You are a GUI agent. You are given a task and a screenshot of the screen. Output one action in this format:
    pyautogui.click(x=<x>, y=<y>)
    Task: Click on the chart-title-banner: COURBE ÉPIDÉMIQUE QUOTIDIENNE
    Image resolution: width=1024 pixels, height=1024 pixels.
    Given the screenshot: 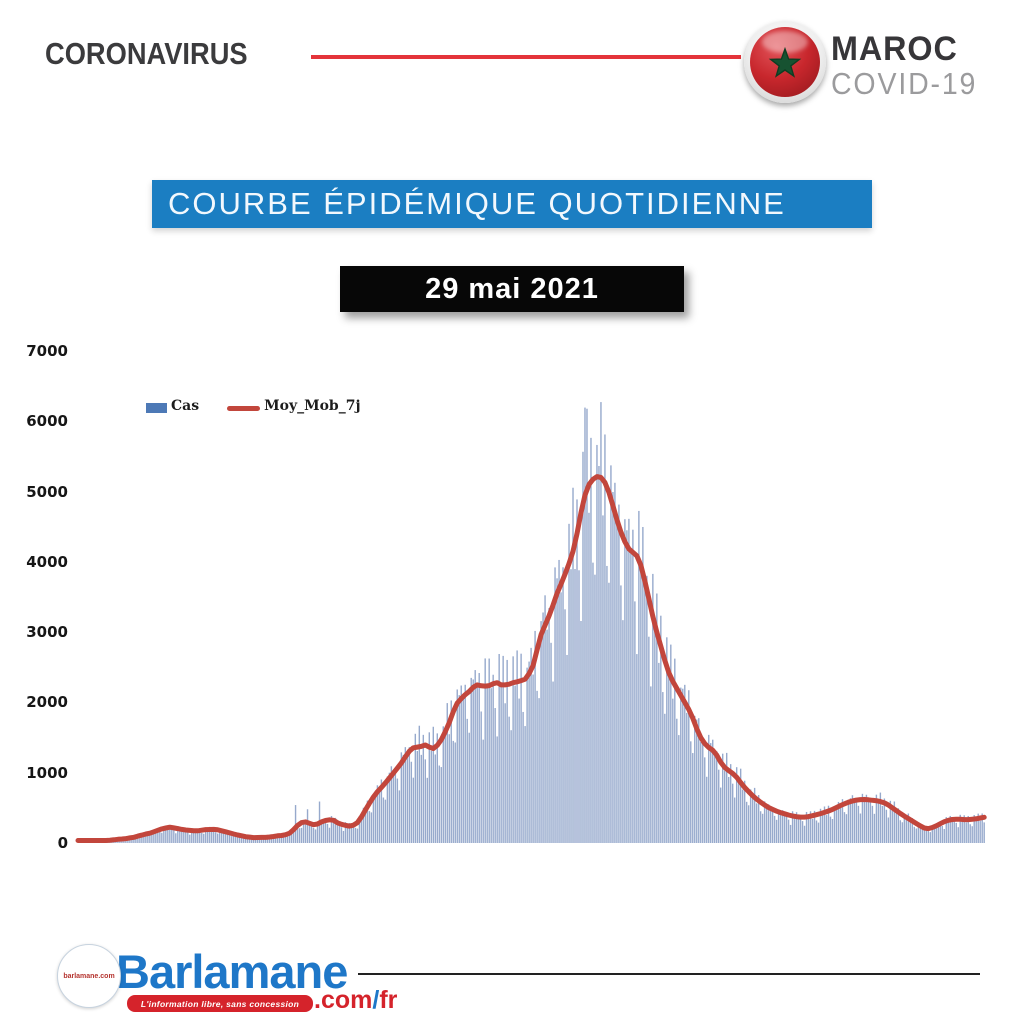 What is the action you would take?
    pyautogui.click(x=512, y=204)
    